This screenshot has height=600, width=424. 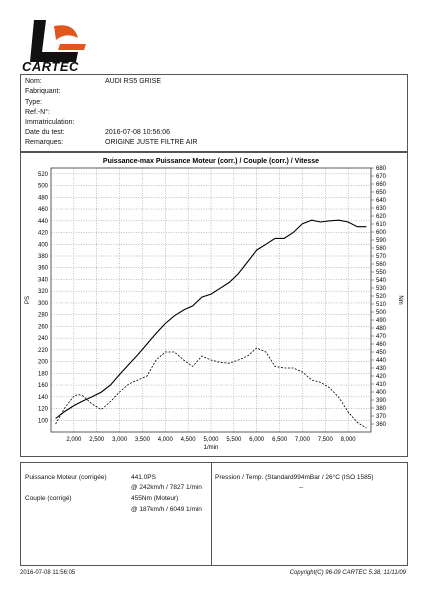 I want to click on y-left-tick-label: 440, so click(x=43, y=222).